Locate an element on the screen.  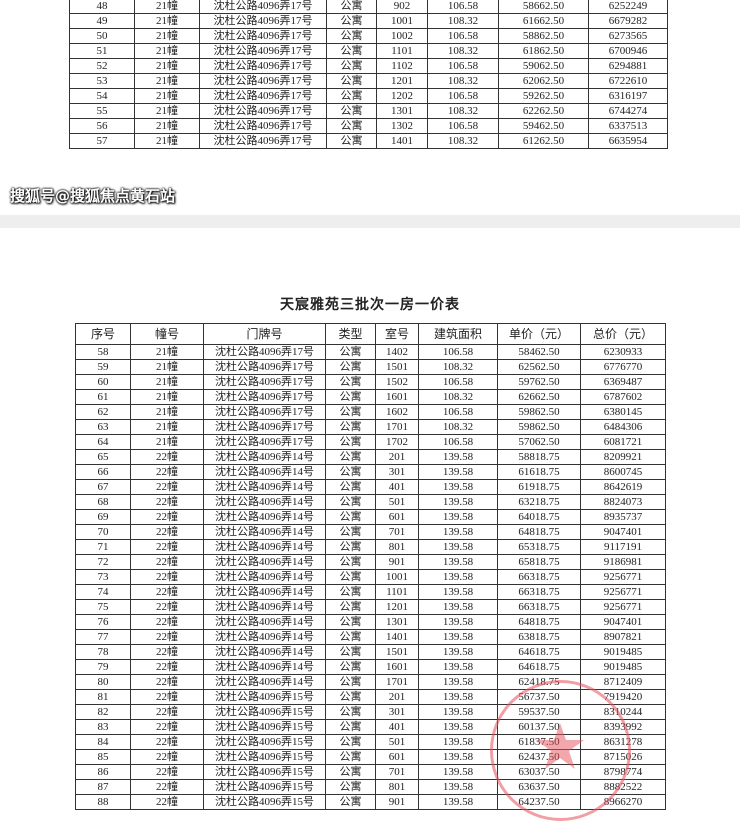
table-cell: 62562.50 is located at coordinates (539, 367).